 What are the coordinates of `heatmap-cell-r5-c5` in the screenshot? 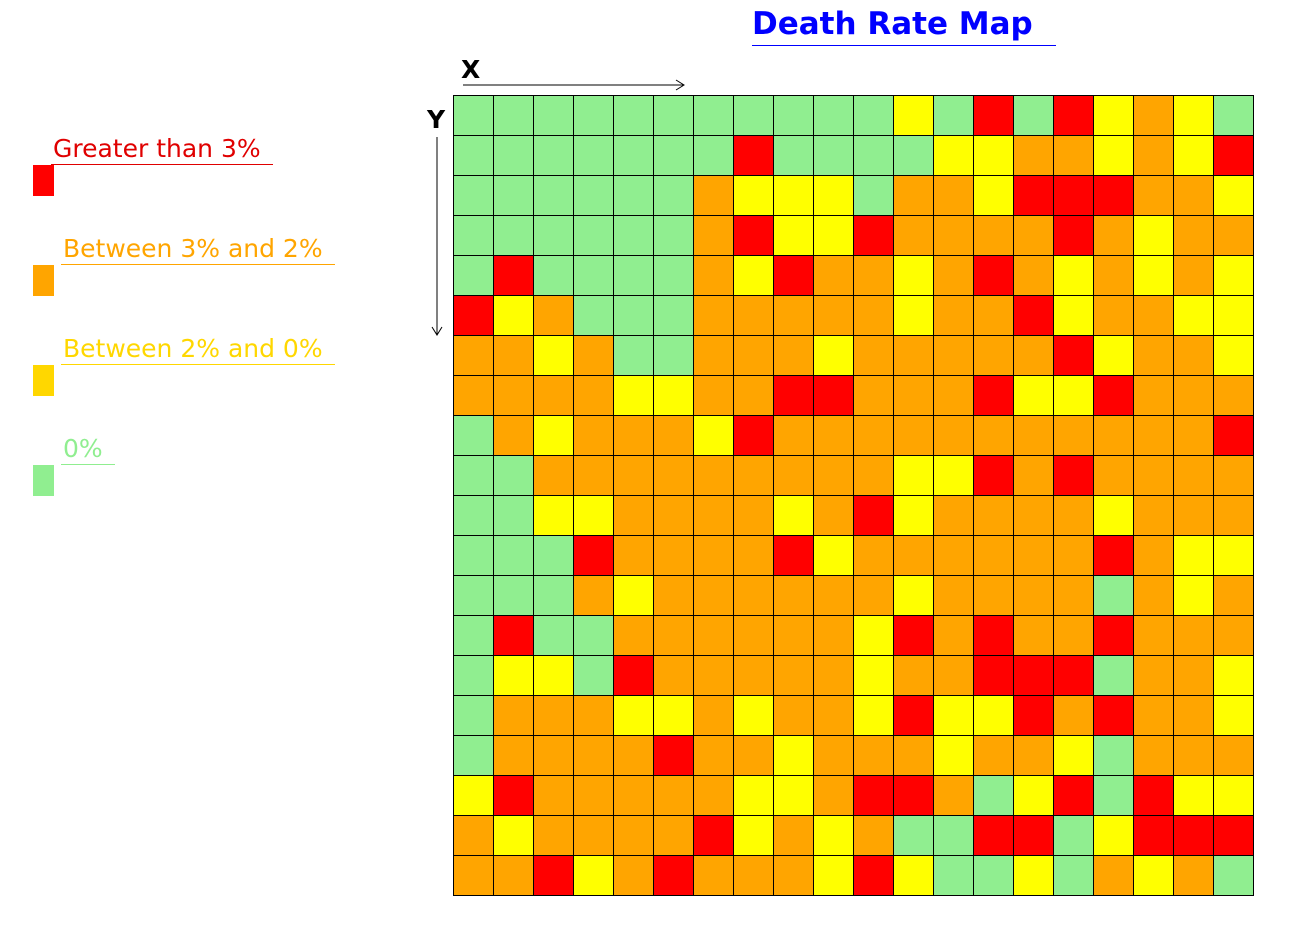 It's located at (673, 315).